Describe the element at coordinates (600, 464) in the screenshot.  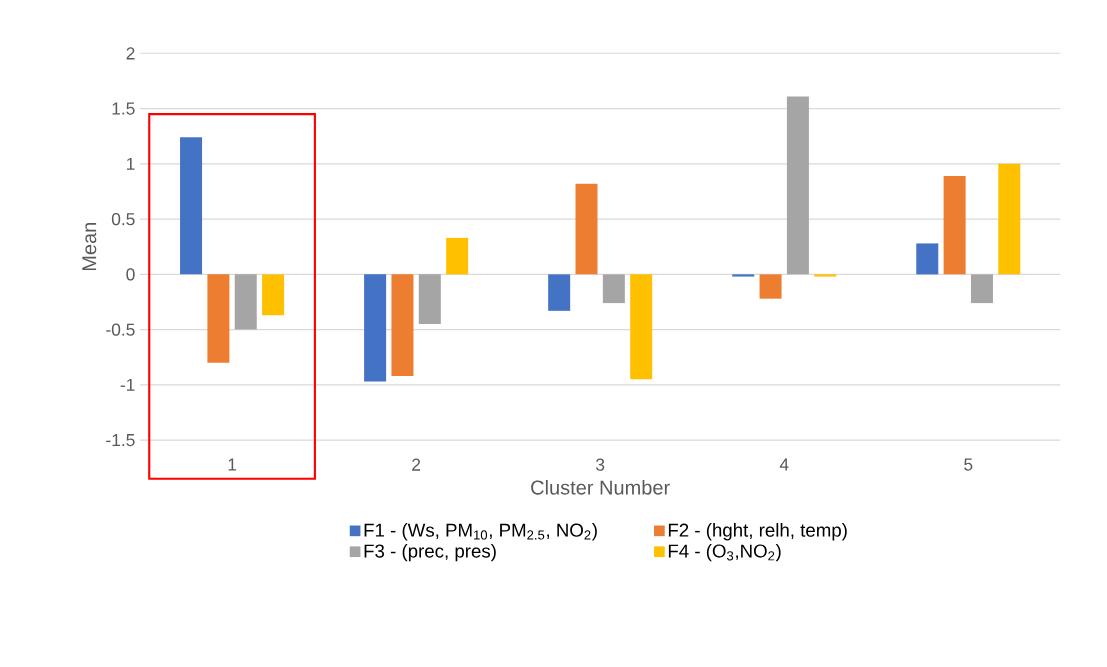
I see `x-tick-label: 3` at that location.